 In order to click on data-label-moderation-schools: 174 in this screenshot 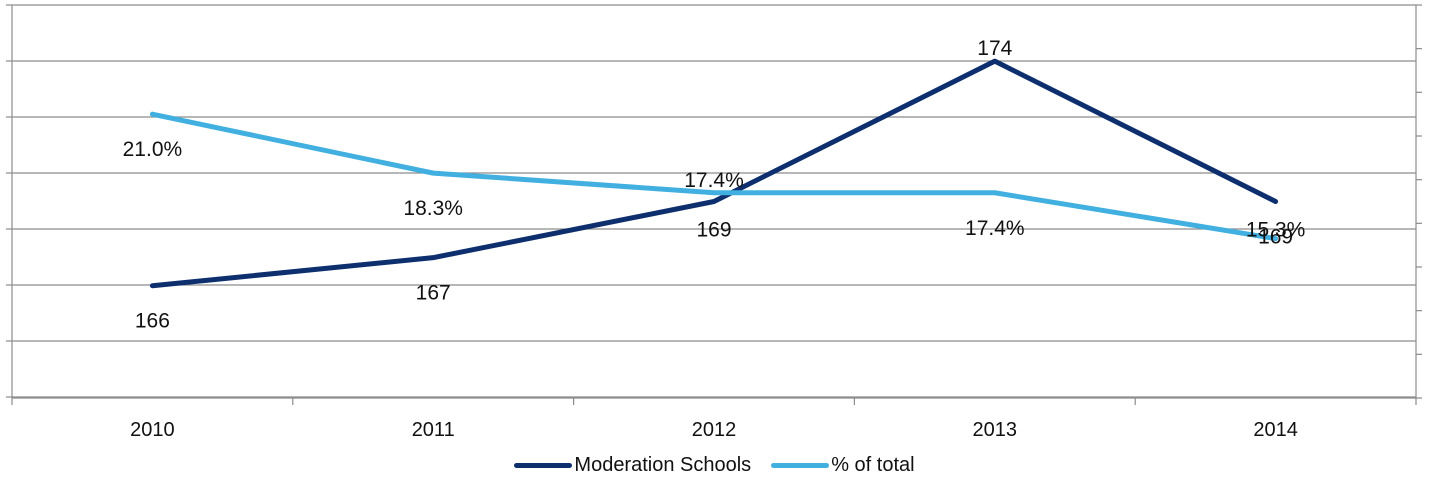, I will do `click(994, 48)`.